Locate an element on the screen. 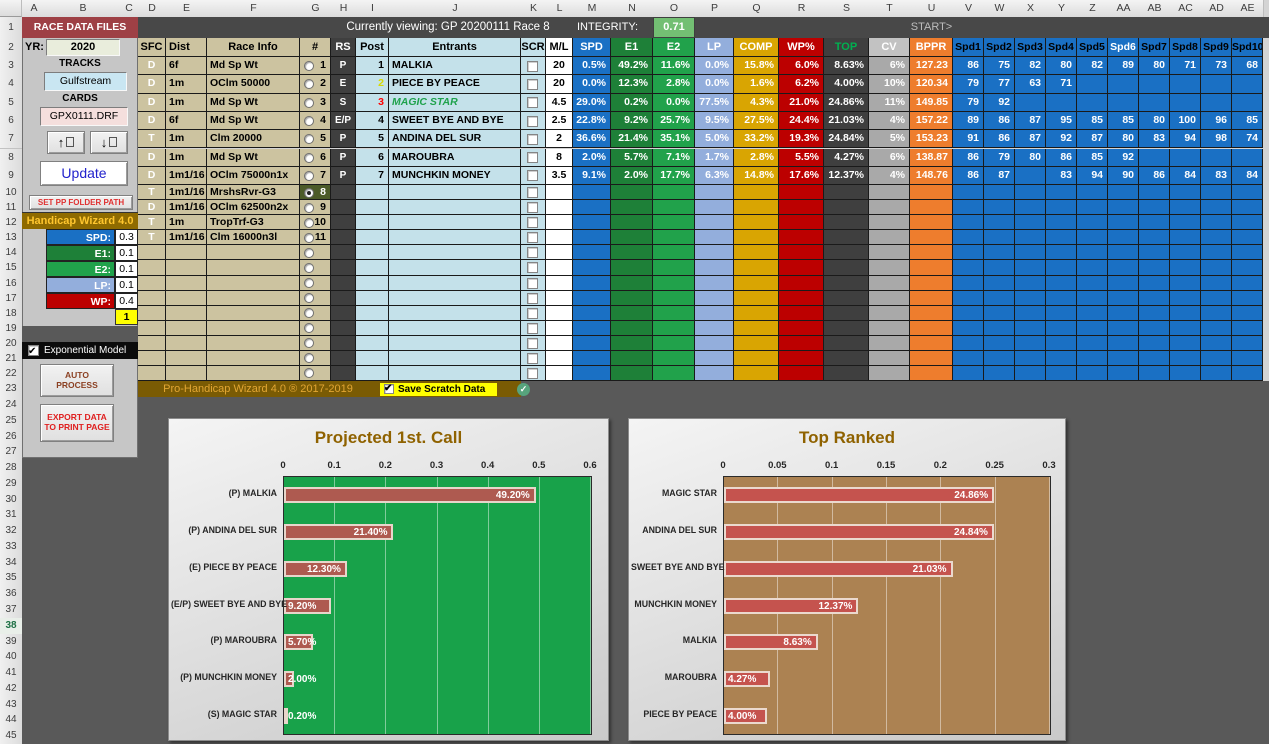 Image resolution: width=1269 pixels, height=744 pixels. row-header-23: 23 is located at coordinates (11, 389).